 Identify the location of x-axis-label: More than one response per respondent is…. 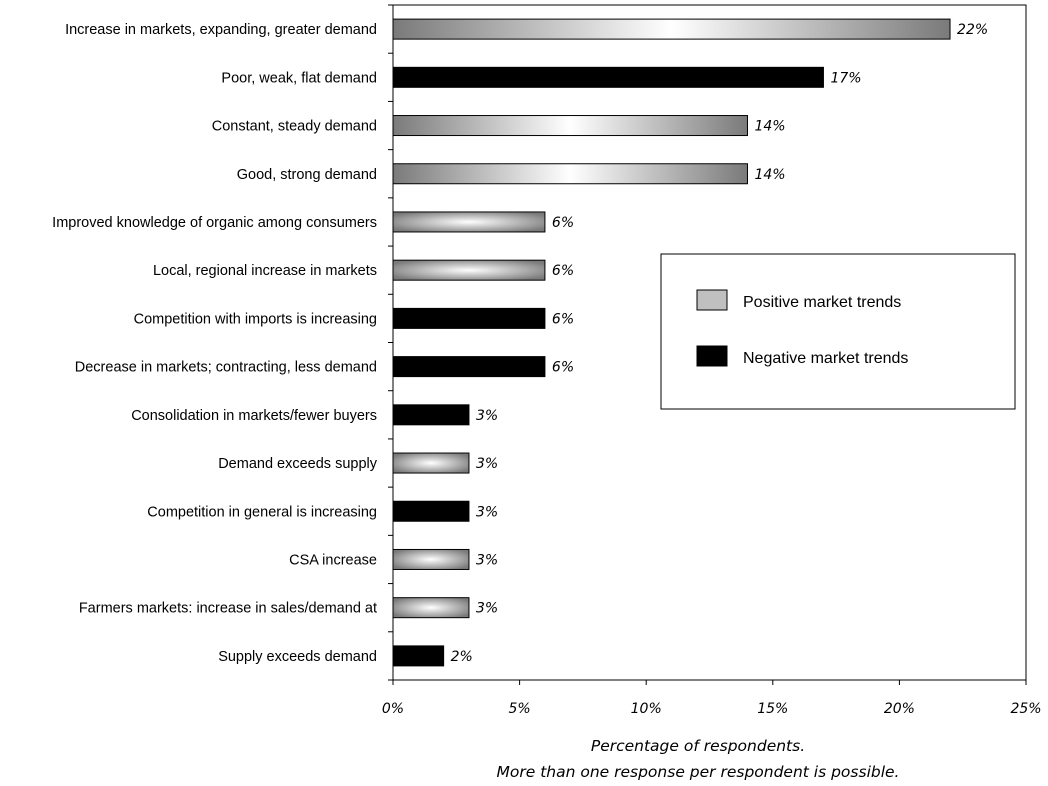
(698, 772).